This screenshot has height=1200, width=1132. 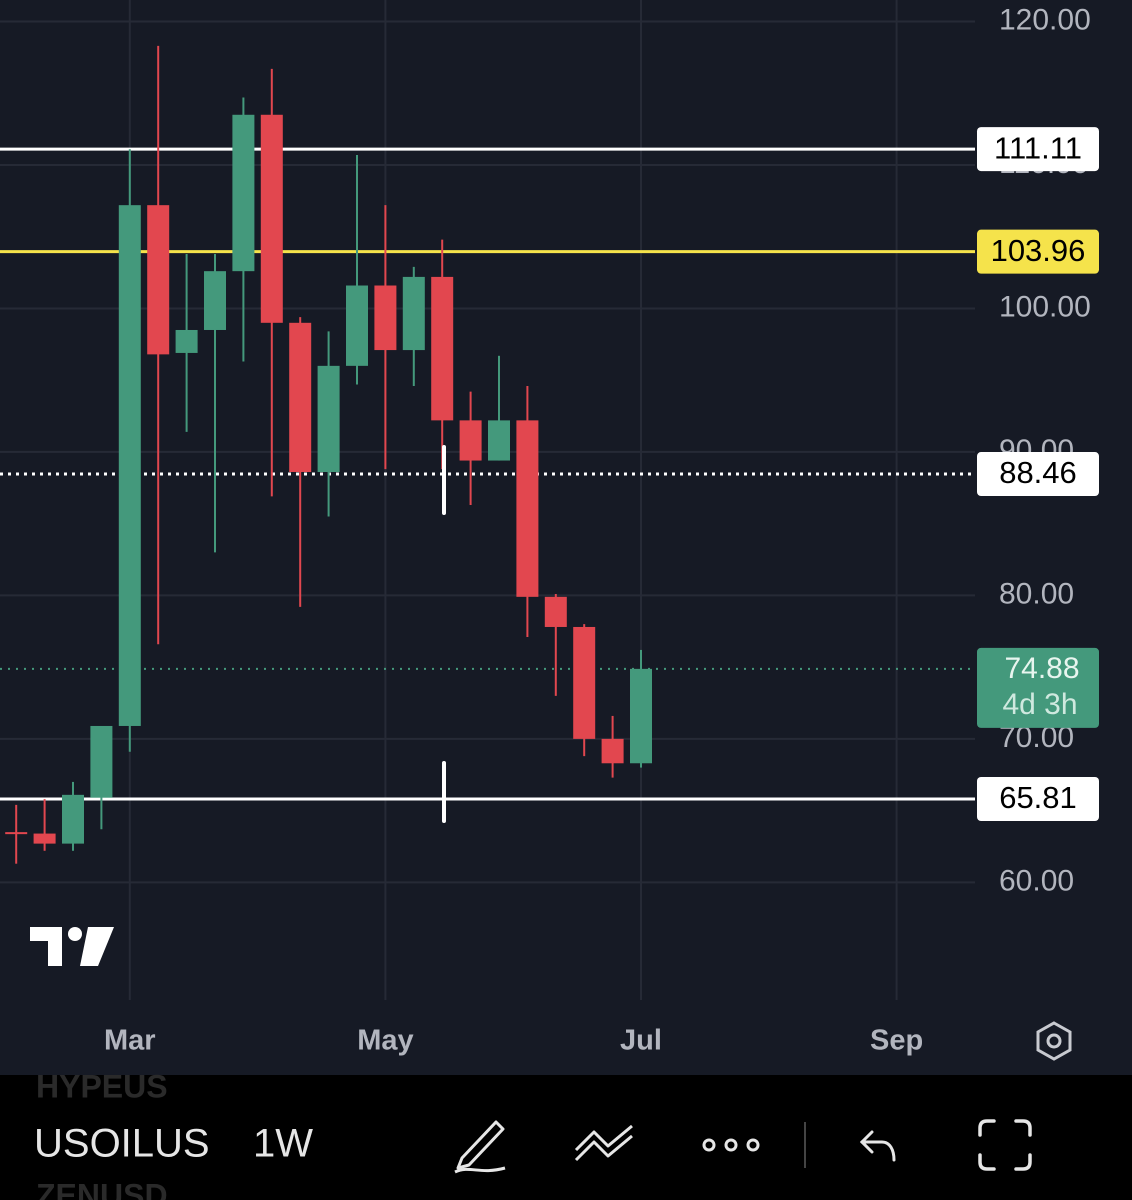 I want to click on undo-button, so click(x=877, y=1146).